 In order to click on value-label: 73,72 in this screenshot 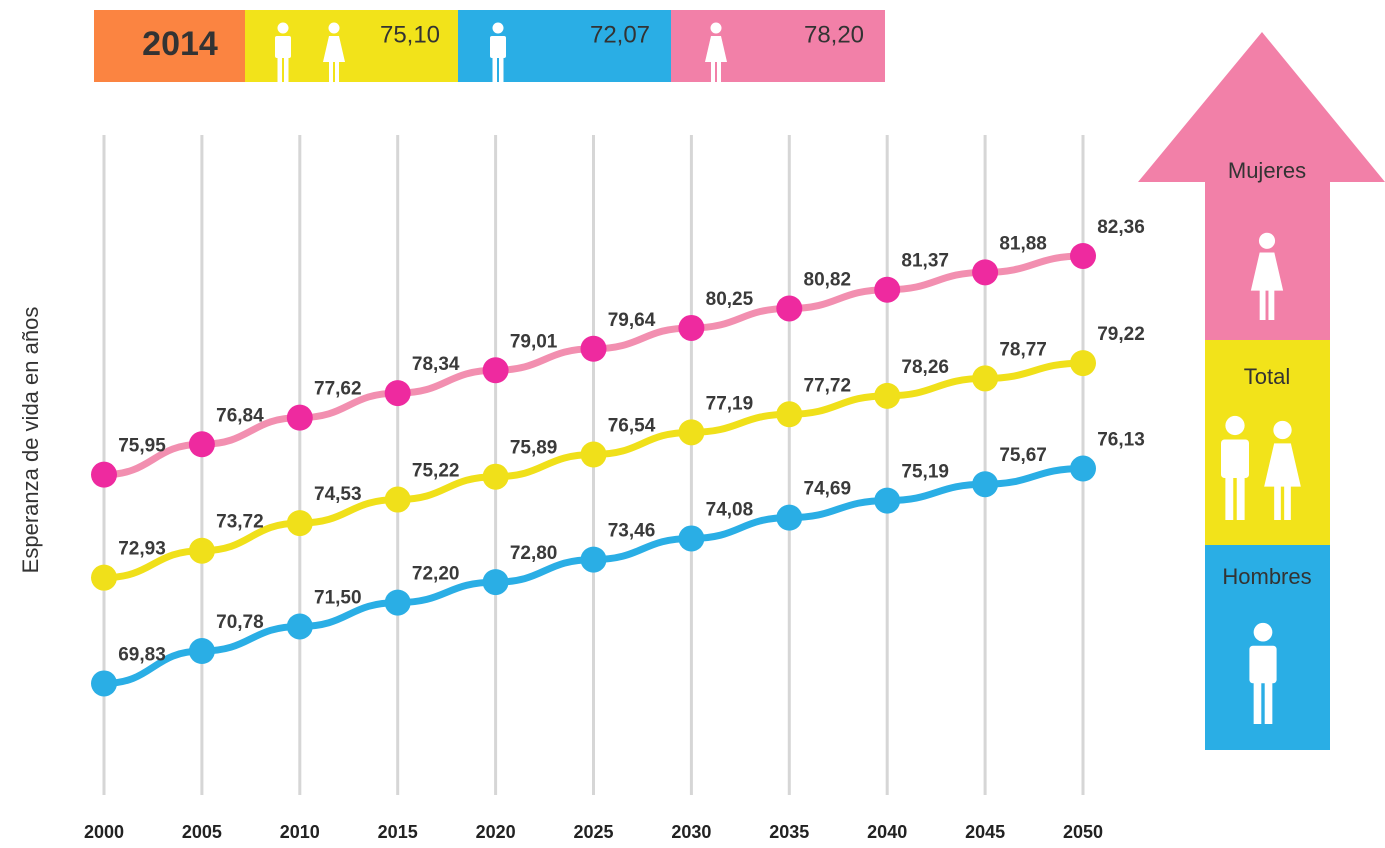, I will do `click(240, 522)`.